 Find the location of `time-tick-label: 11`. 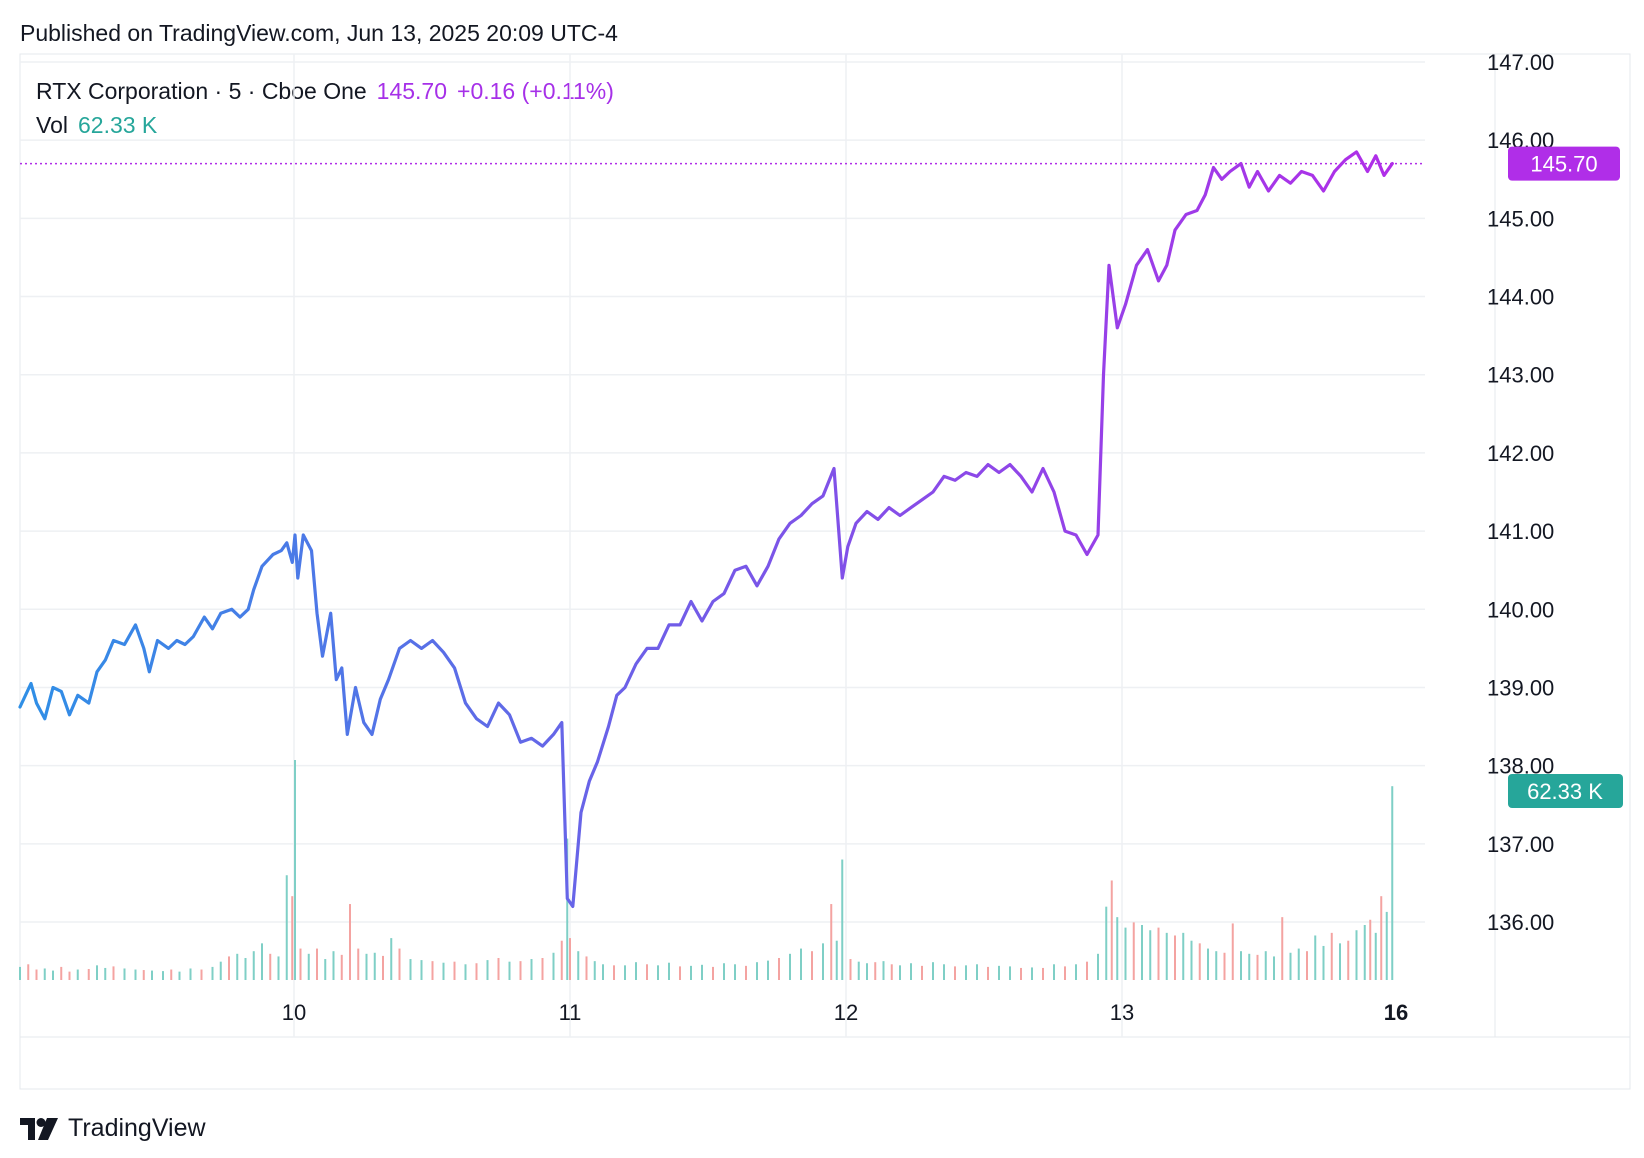

time-tick-label: 11 is located at coordinates (570, 1012).